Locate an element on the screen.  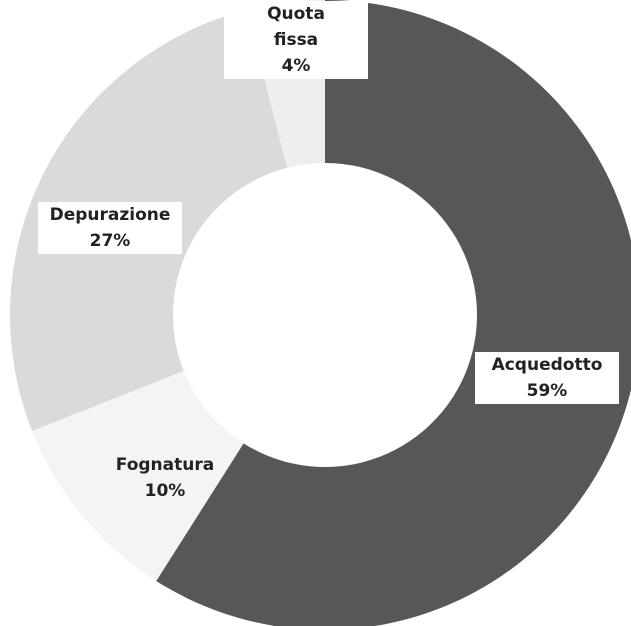
slice-value-label: 10% is located at coordinates (165, 491).